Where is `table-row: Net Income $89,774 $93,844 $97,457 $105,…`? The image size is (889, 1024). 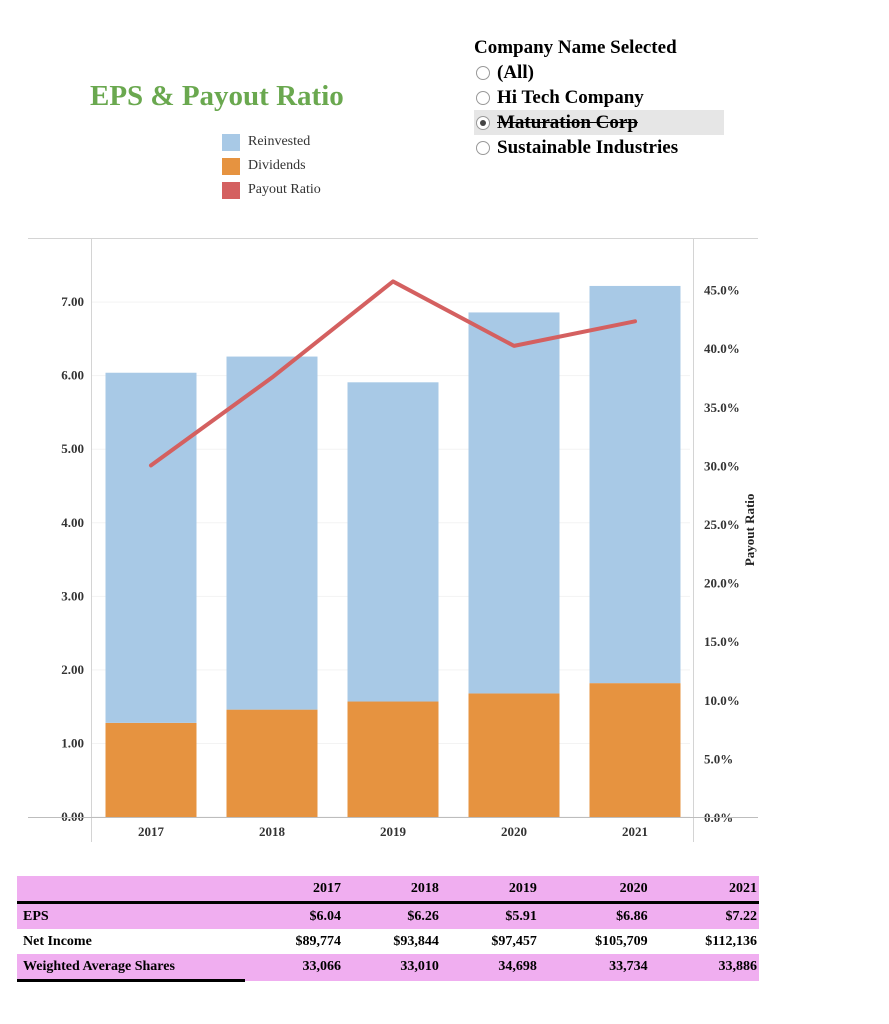 table-row: Net Income $89,774 $93,844 $97,457 $105,… is located at coordinates (388, 941).